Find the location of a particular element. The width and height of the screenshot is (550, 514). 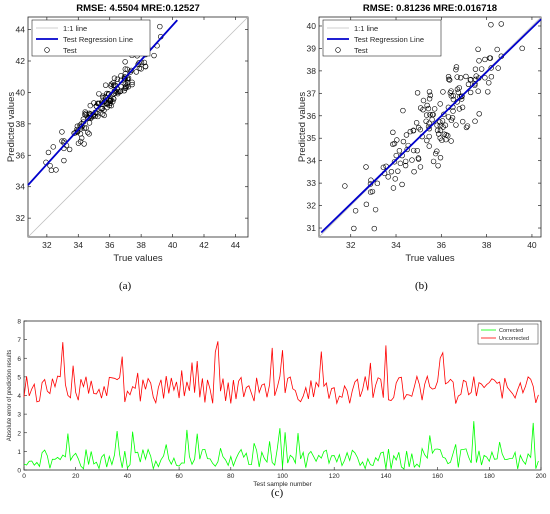

x-axis-label-a: True values is located at coordinates (138, 258).